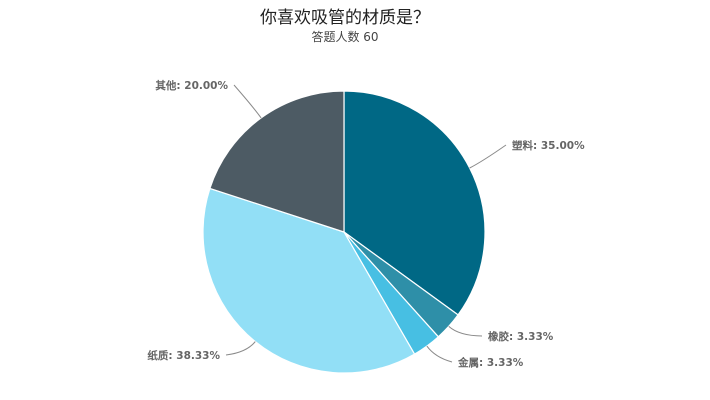  I want to click on slice-label-2: 橡胶: 3.33%, so click(521, 336).